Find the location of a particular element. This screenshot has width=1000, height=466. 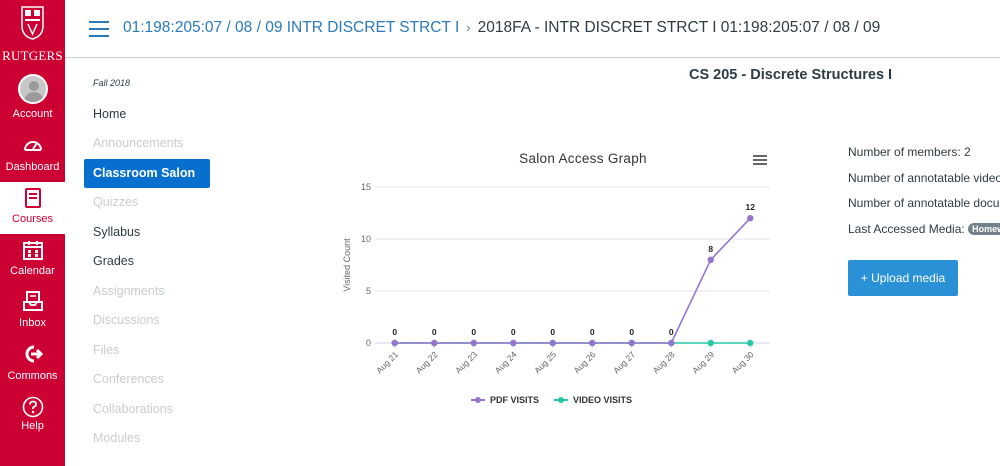

rutgers-logo: RUTGERS is located at coordinates (32, 34).